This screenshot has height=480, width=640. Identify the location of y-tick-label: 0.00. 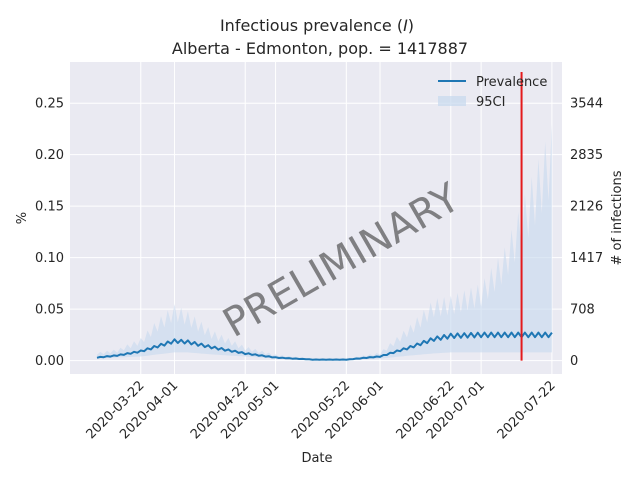
(49, 361).